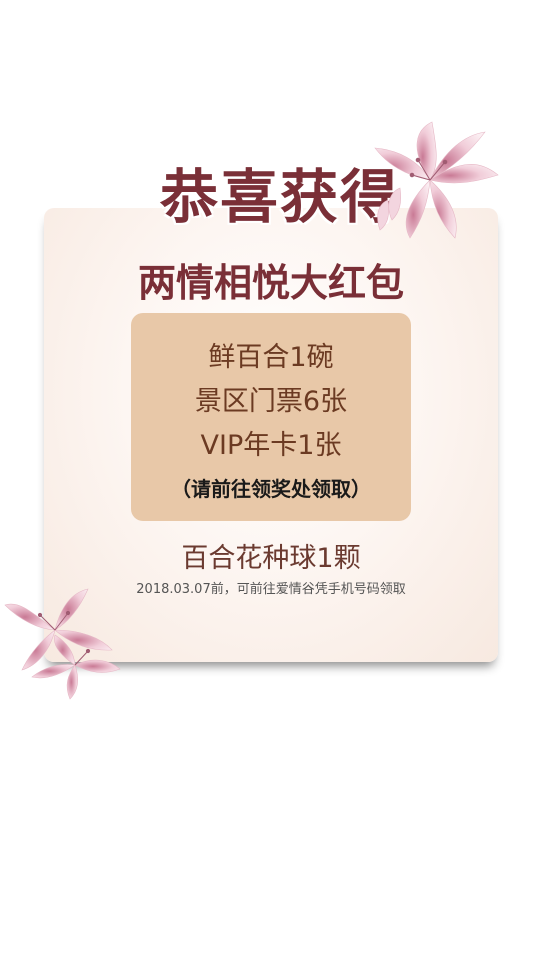 The height and width of the screenshot is (960, 540). Describe the element at coordinates (271, 445) in the screenshot. I see `prize-item: VIP年卡1张` at that location.